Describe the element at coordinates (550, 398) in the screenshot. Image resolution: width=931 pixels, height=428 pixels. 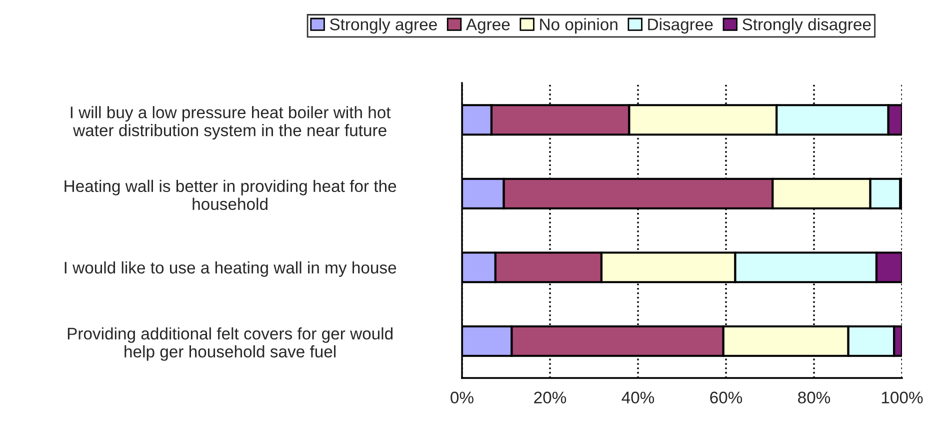
I see `x-tick-label: 20%` at that location.